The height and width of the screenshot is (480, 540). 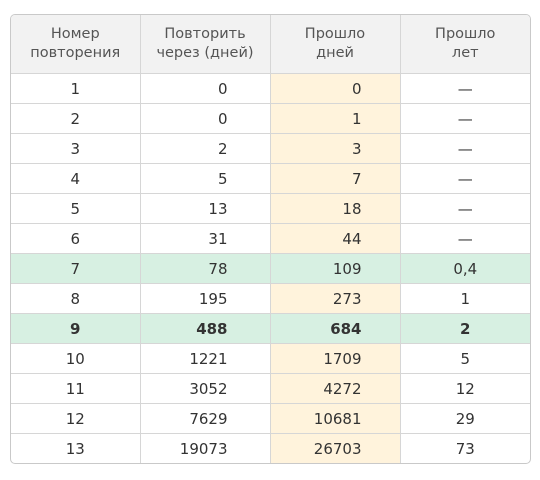 What do you see at coordinates (76, 148) in the screenshot?
I see `cell-repetition-number: 3` at bounding box center [76, 148].